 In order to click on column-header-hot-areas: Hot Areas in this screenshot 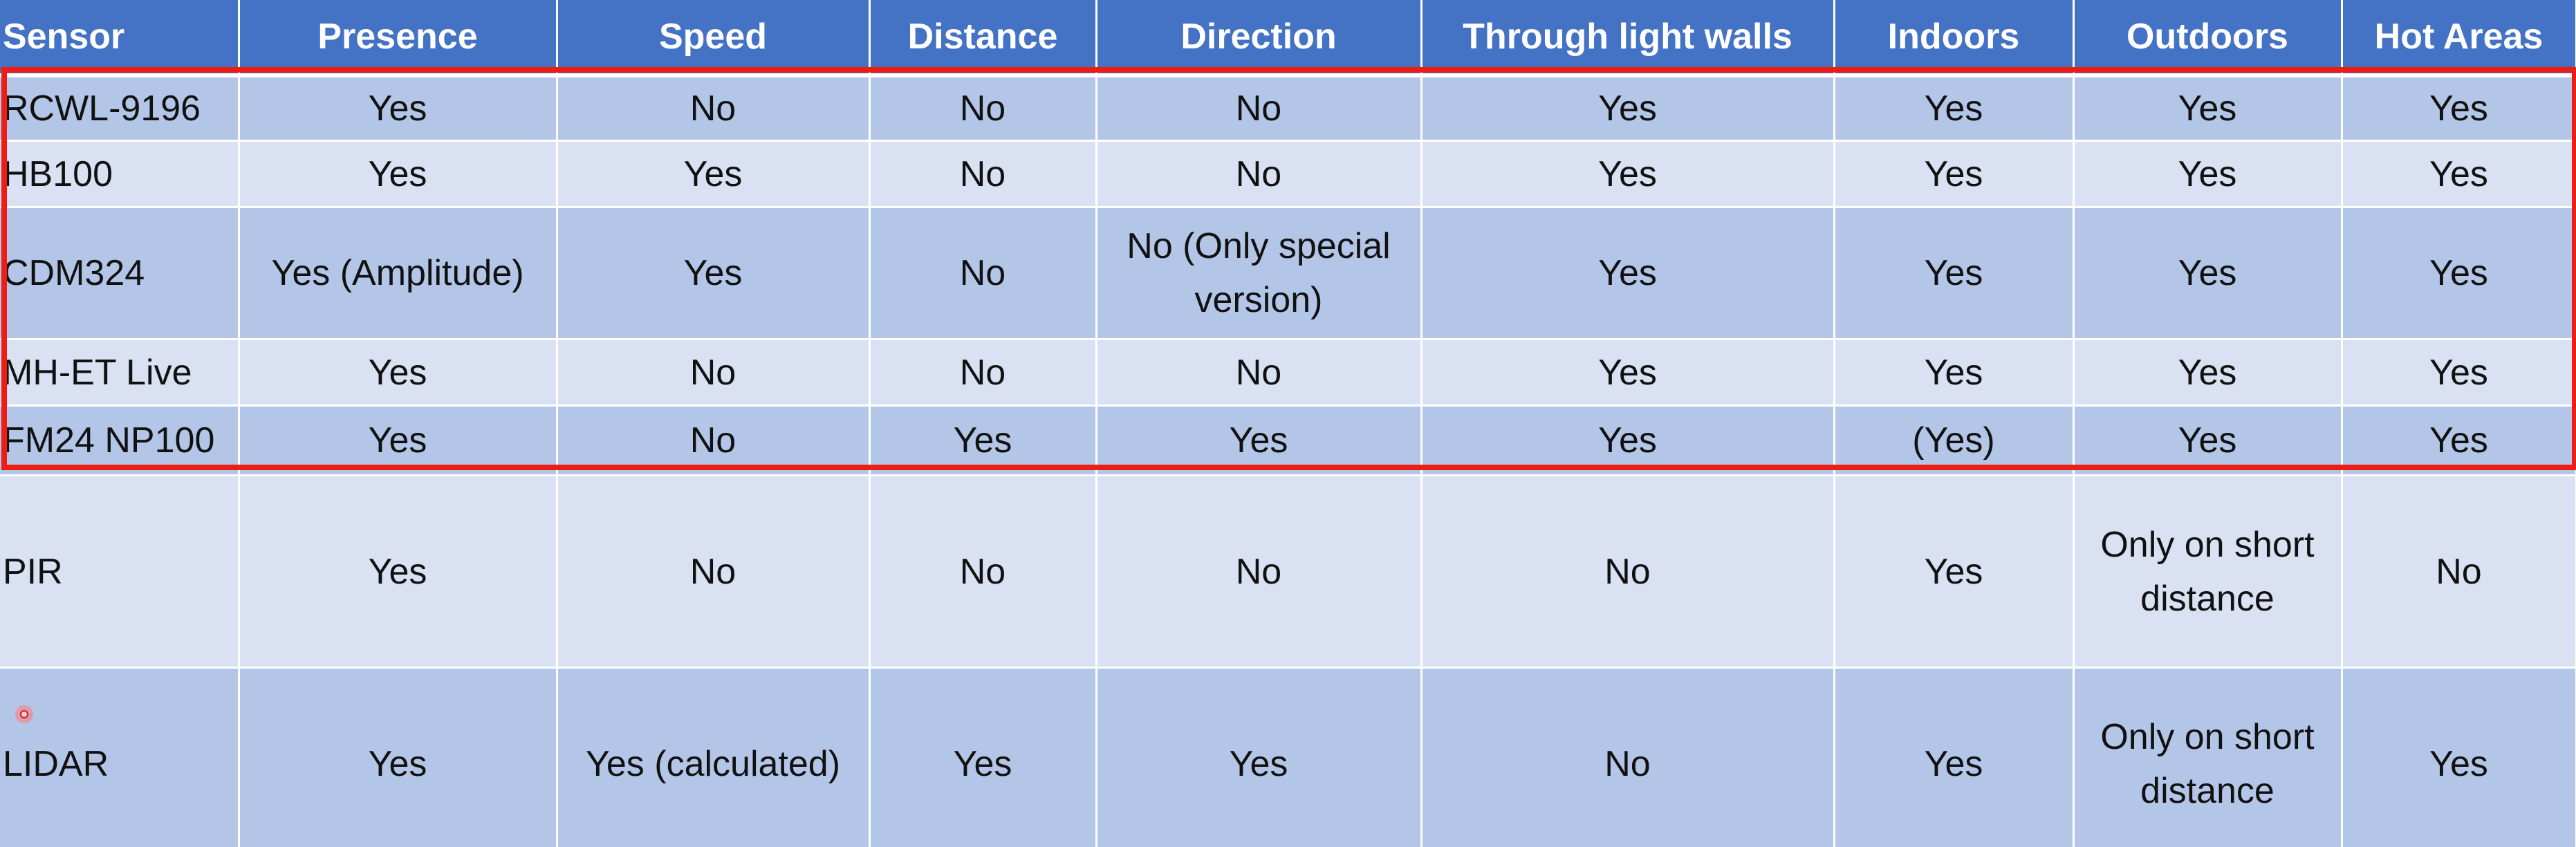, I will do `click(2459, 38)`.